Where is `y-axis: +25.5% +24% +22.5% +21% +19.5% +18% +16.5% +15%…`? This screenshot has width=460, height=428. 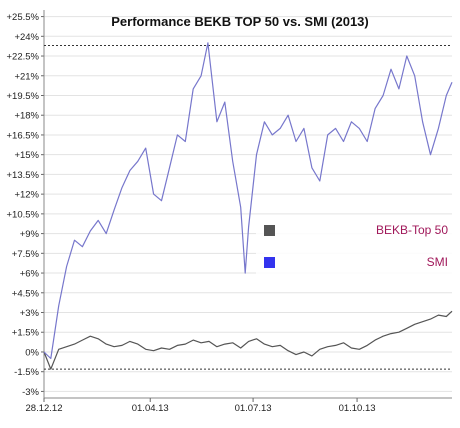 y-axis: +25.5% +24% +22.5% +21% +19.5% +18% +16.5% +15%… is located at coordinates (26, 204).